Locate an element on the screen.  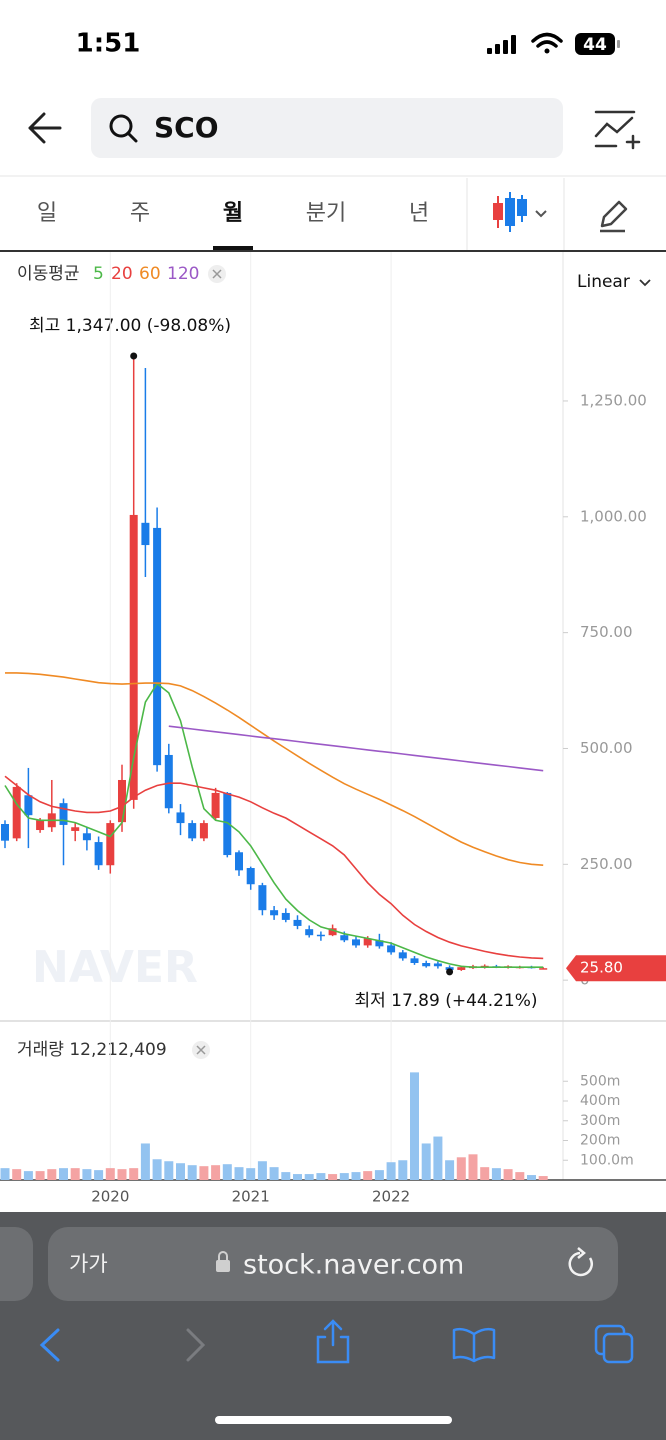
low-marker is located at coordinates (450, 972).